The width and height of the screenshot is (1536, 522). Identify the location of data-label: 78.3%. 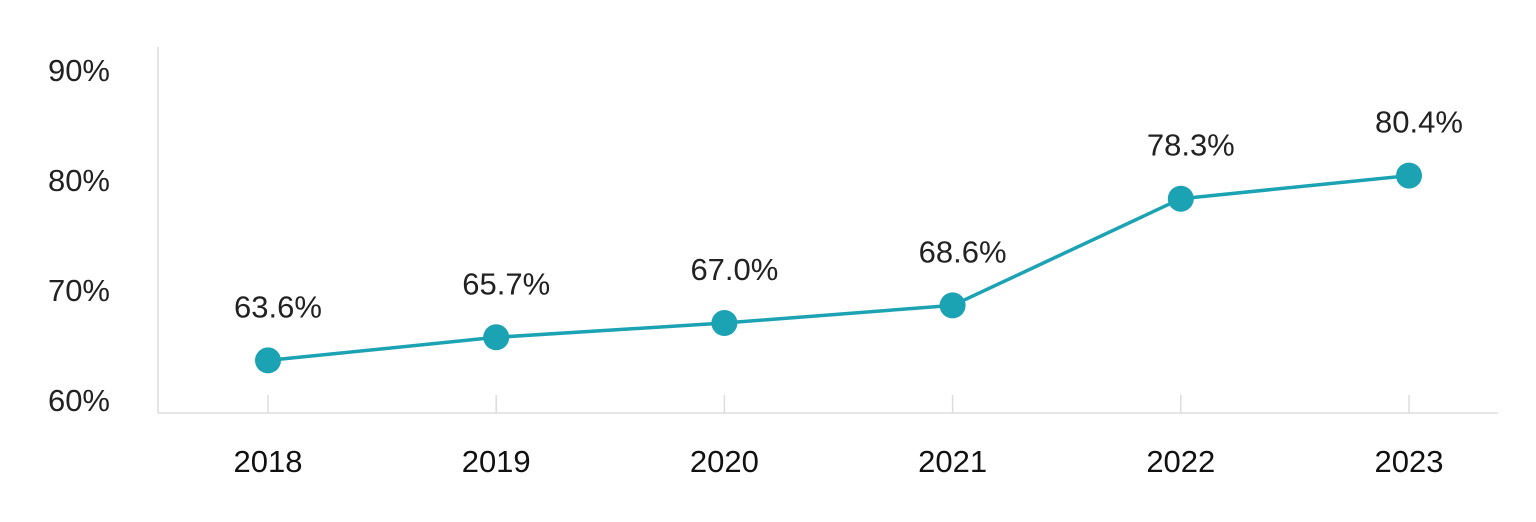
(1191, 145).